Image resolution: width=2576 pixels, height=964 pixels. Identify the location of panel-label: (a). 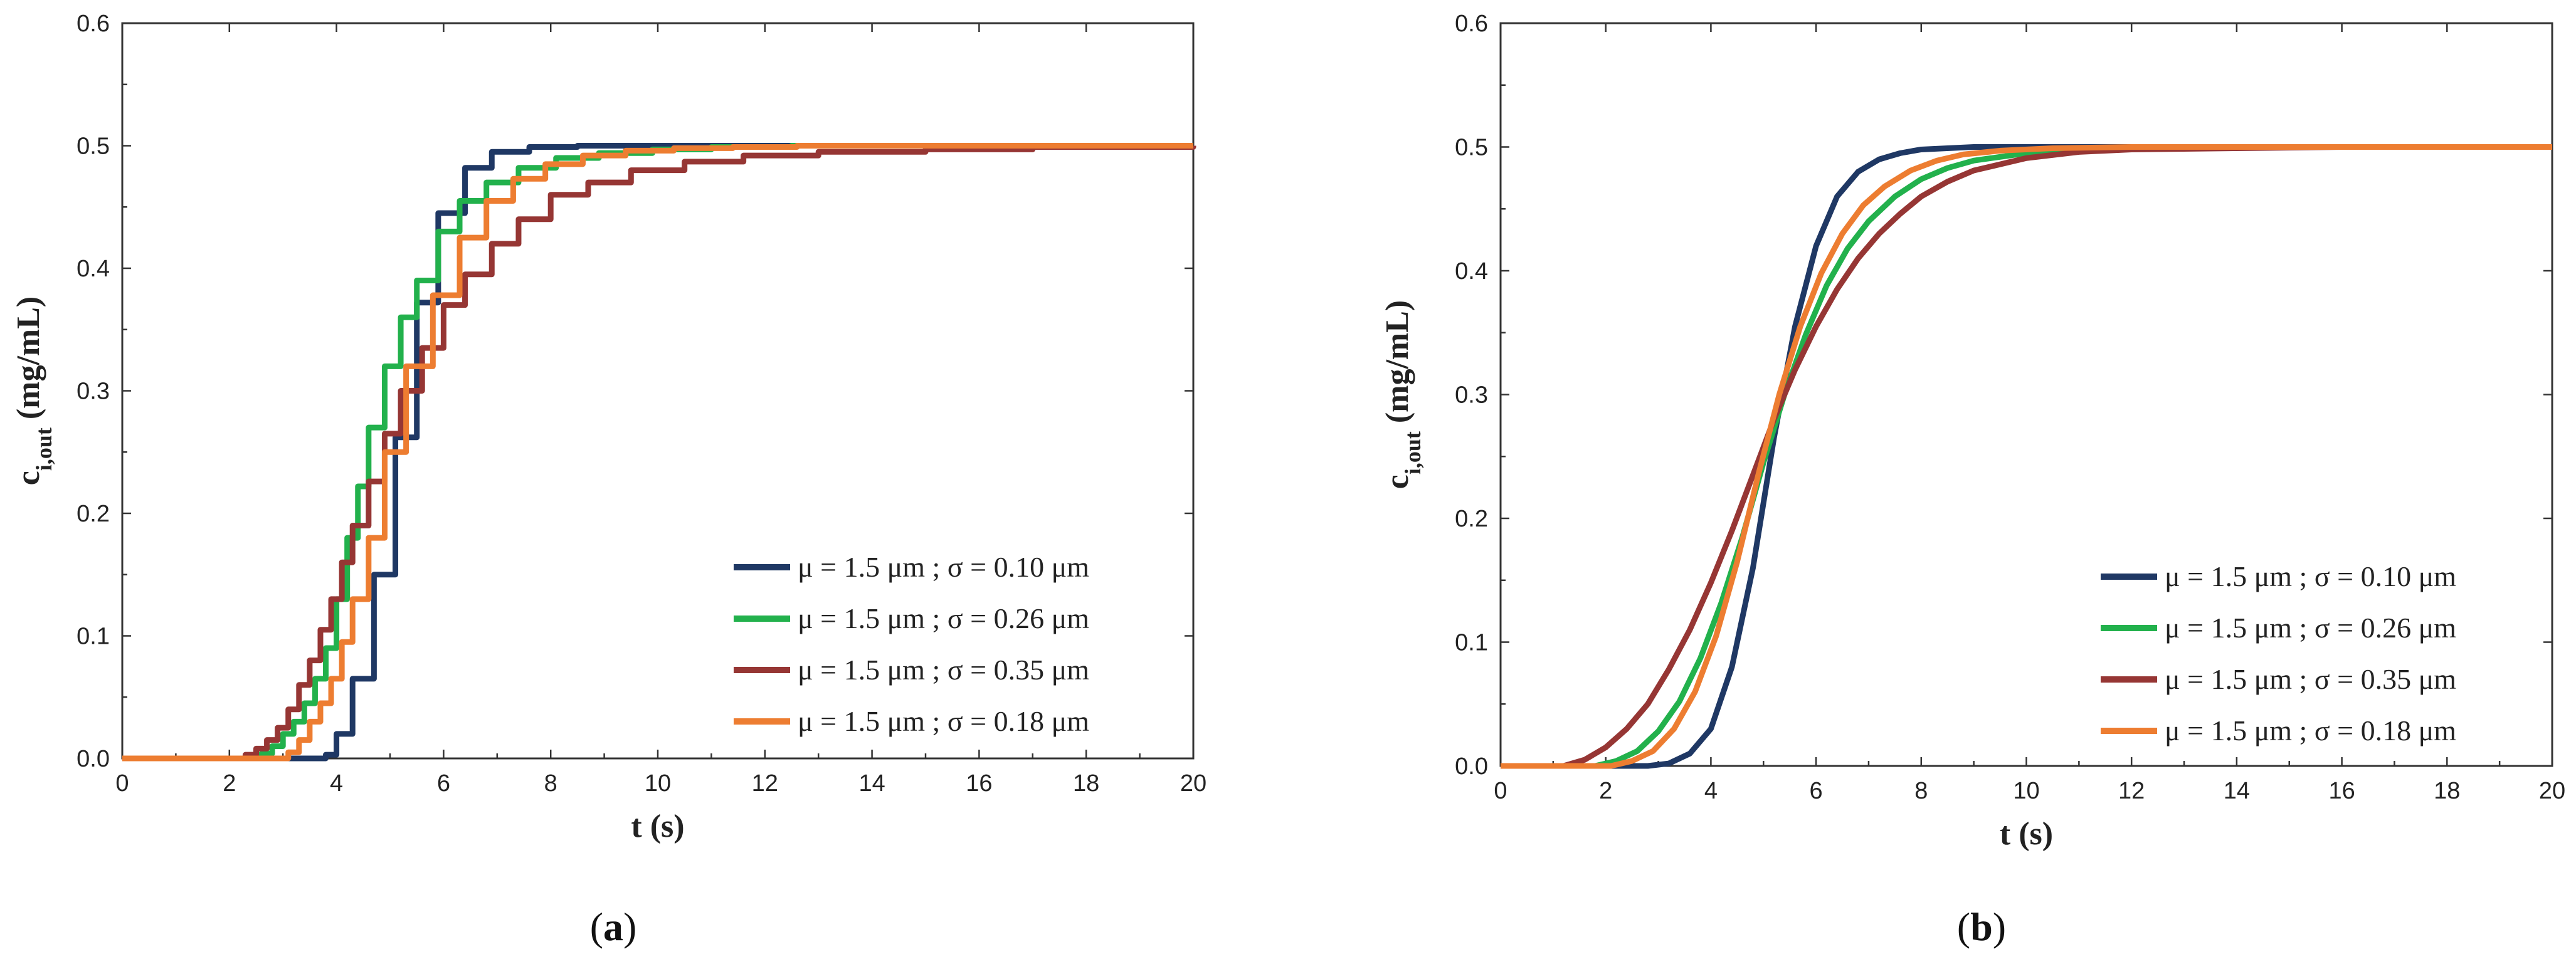
(613, 926).